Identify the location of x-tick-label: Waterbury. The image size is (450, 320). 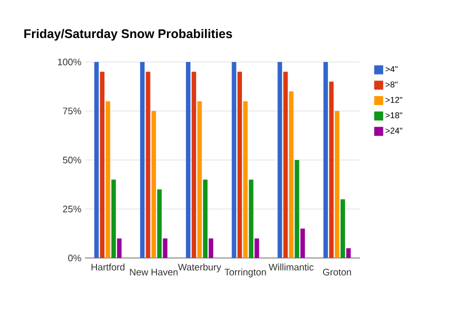
(200, 268).